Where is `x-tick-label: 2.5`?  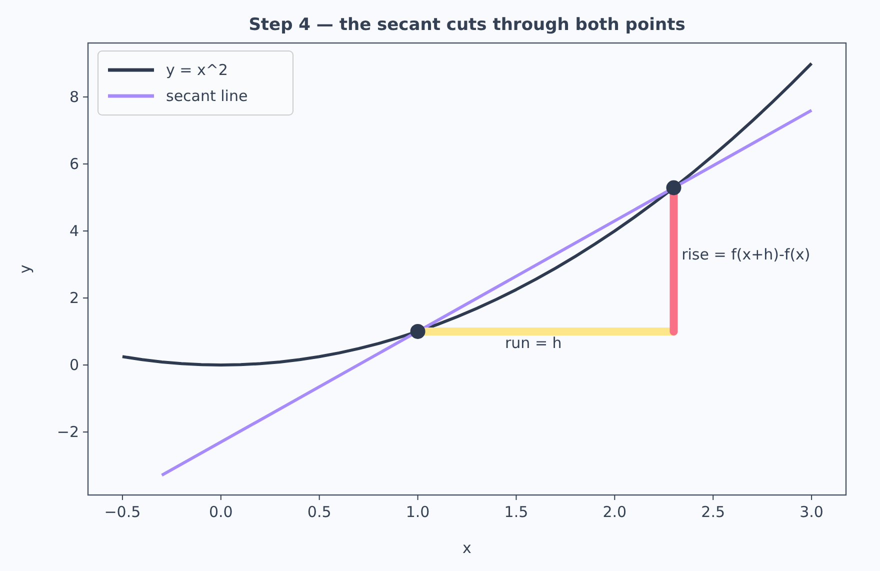
x-tick-label: 2.5 is located at coordinates (713, 512).